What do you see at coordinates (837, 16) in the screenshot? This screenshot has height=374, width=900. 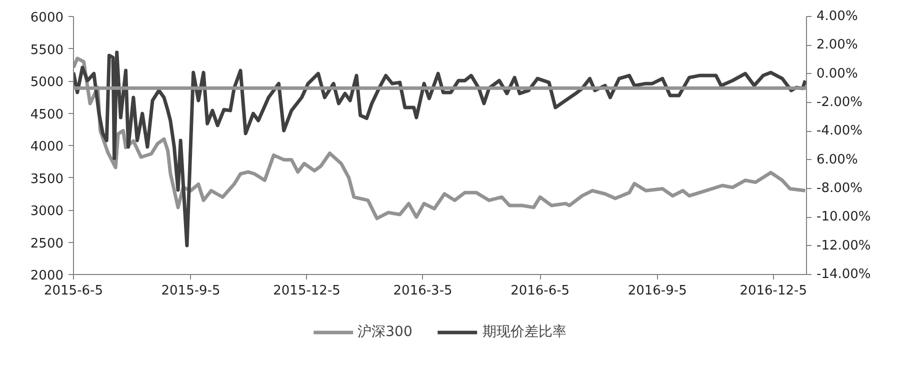 I see `y2-tick-label: 4.00%` at bounding box center [837, 16].